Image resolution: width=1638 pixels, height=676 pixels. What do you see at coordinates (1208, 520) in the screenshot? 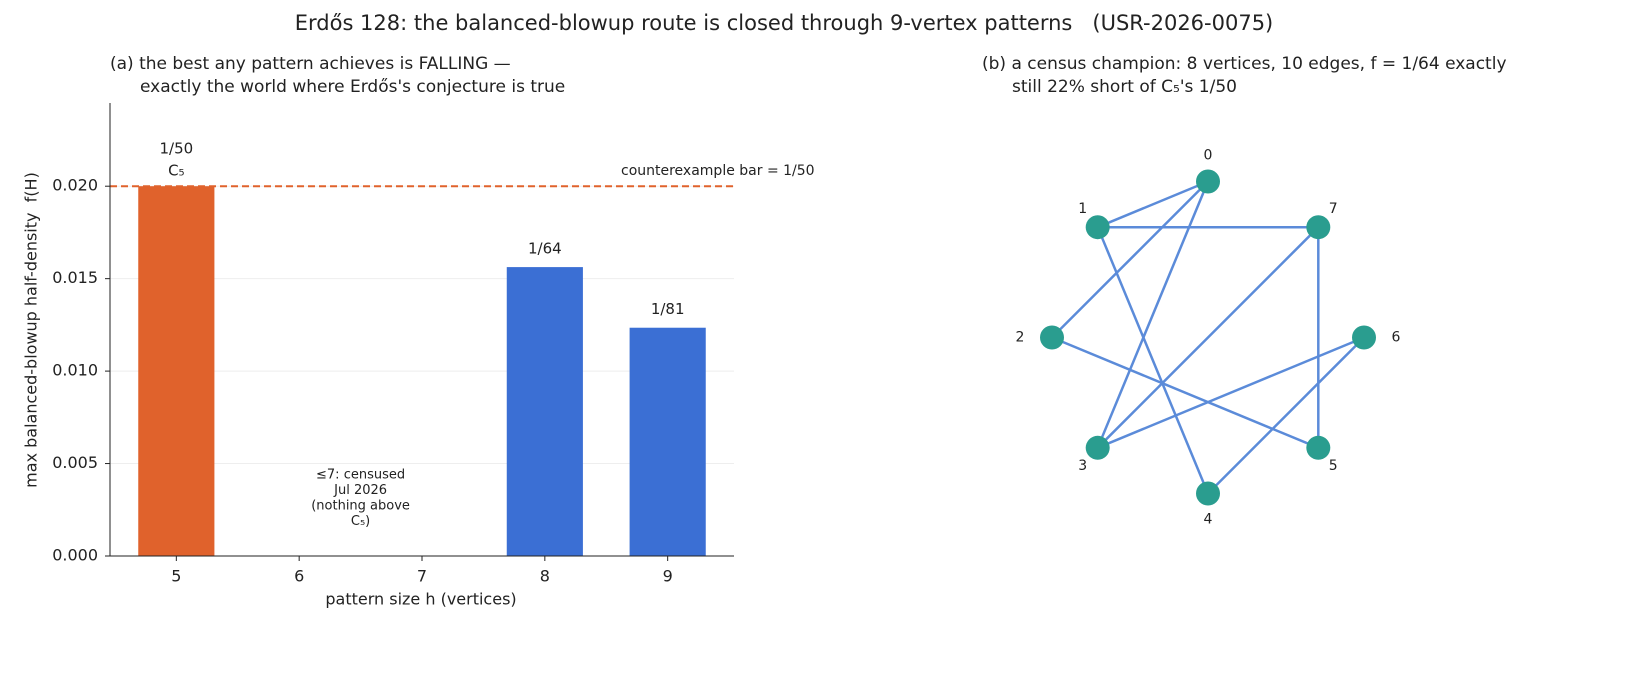
I see `node-label: 4` at bounding box center [1208, 520].